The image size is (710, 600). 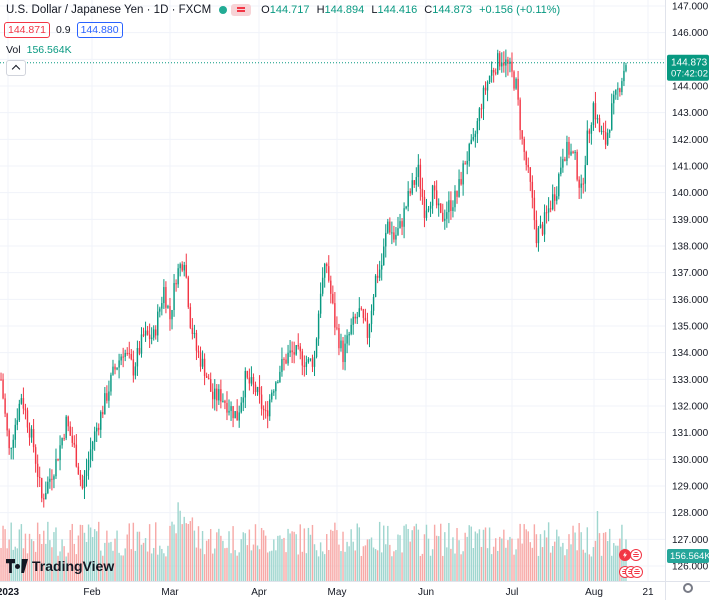 What do you see at coordinates (63, 30) in the screenshot?
I see `spread-value: 0.9` at bounding box center [63, 30].